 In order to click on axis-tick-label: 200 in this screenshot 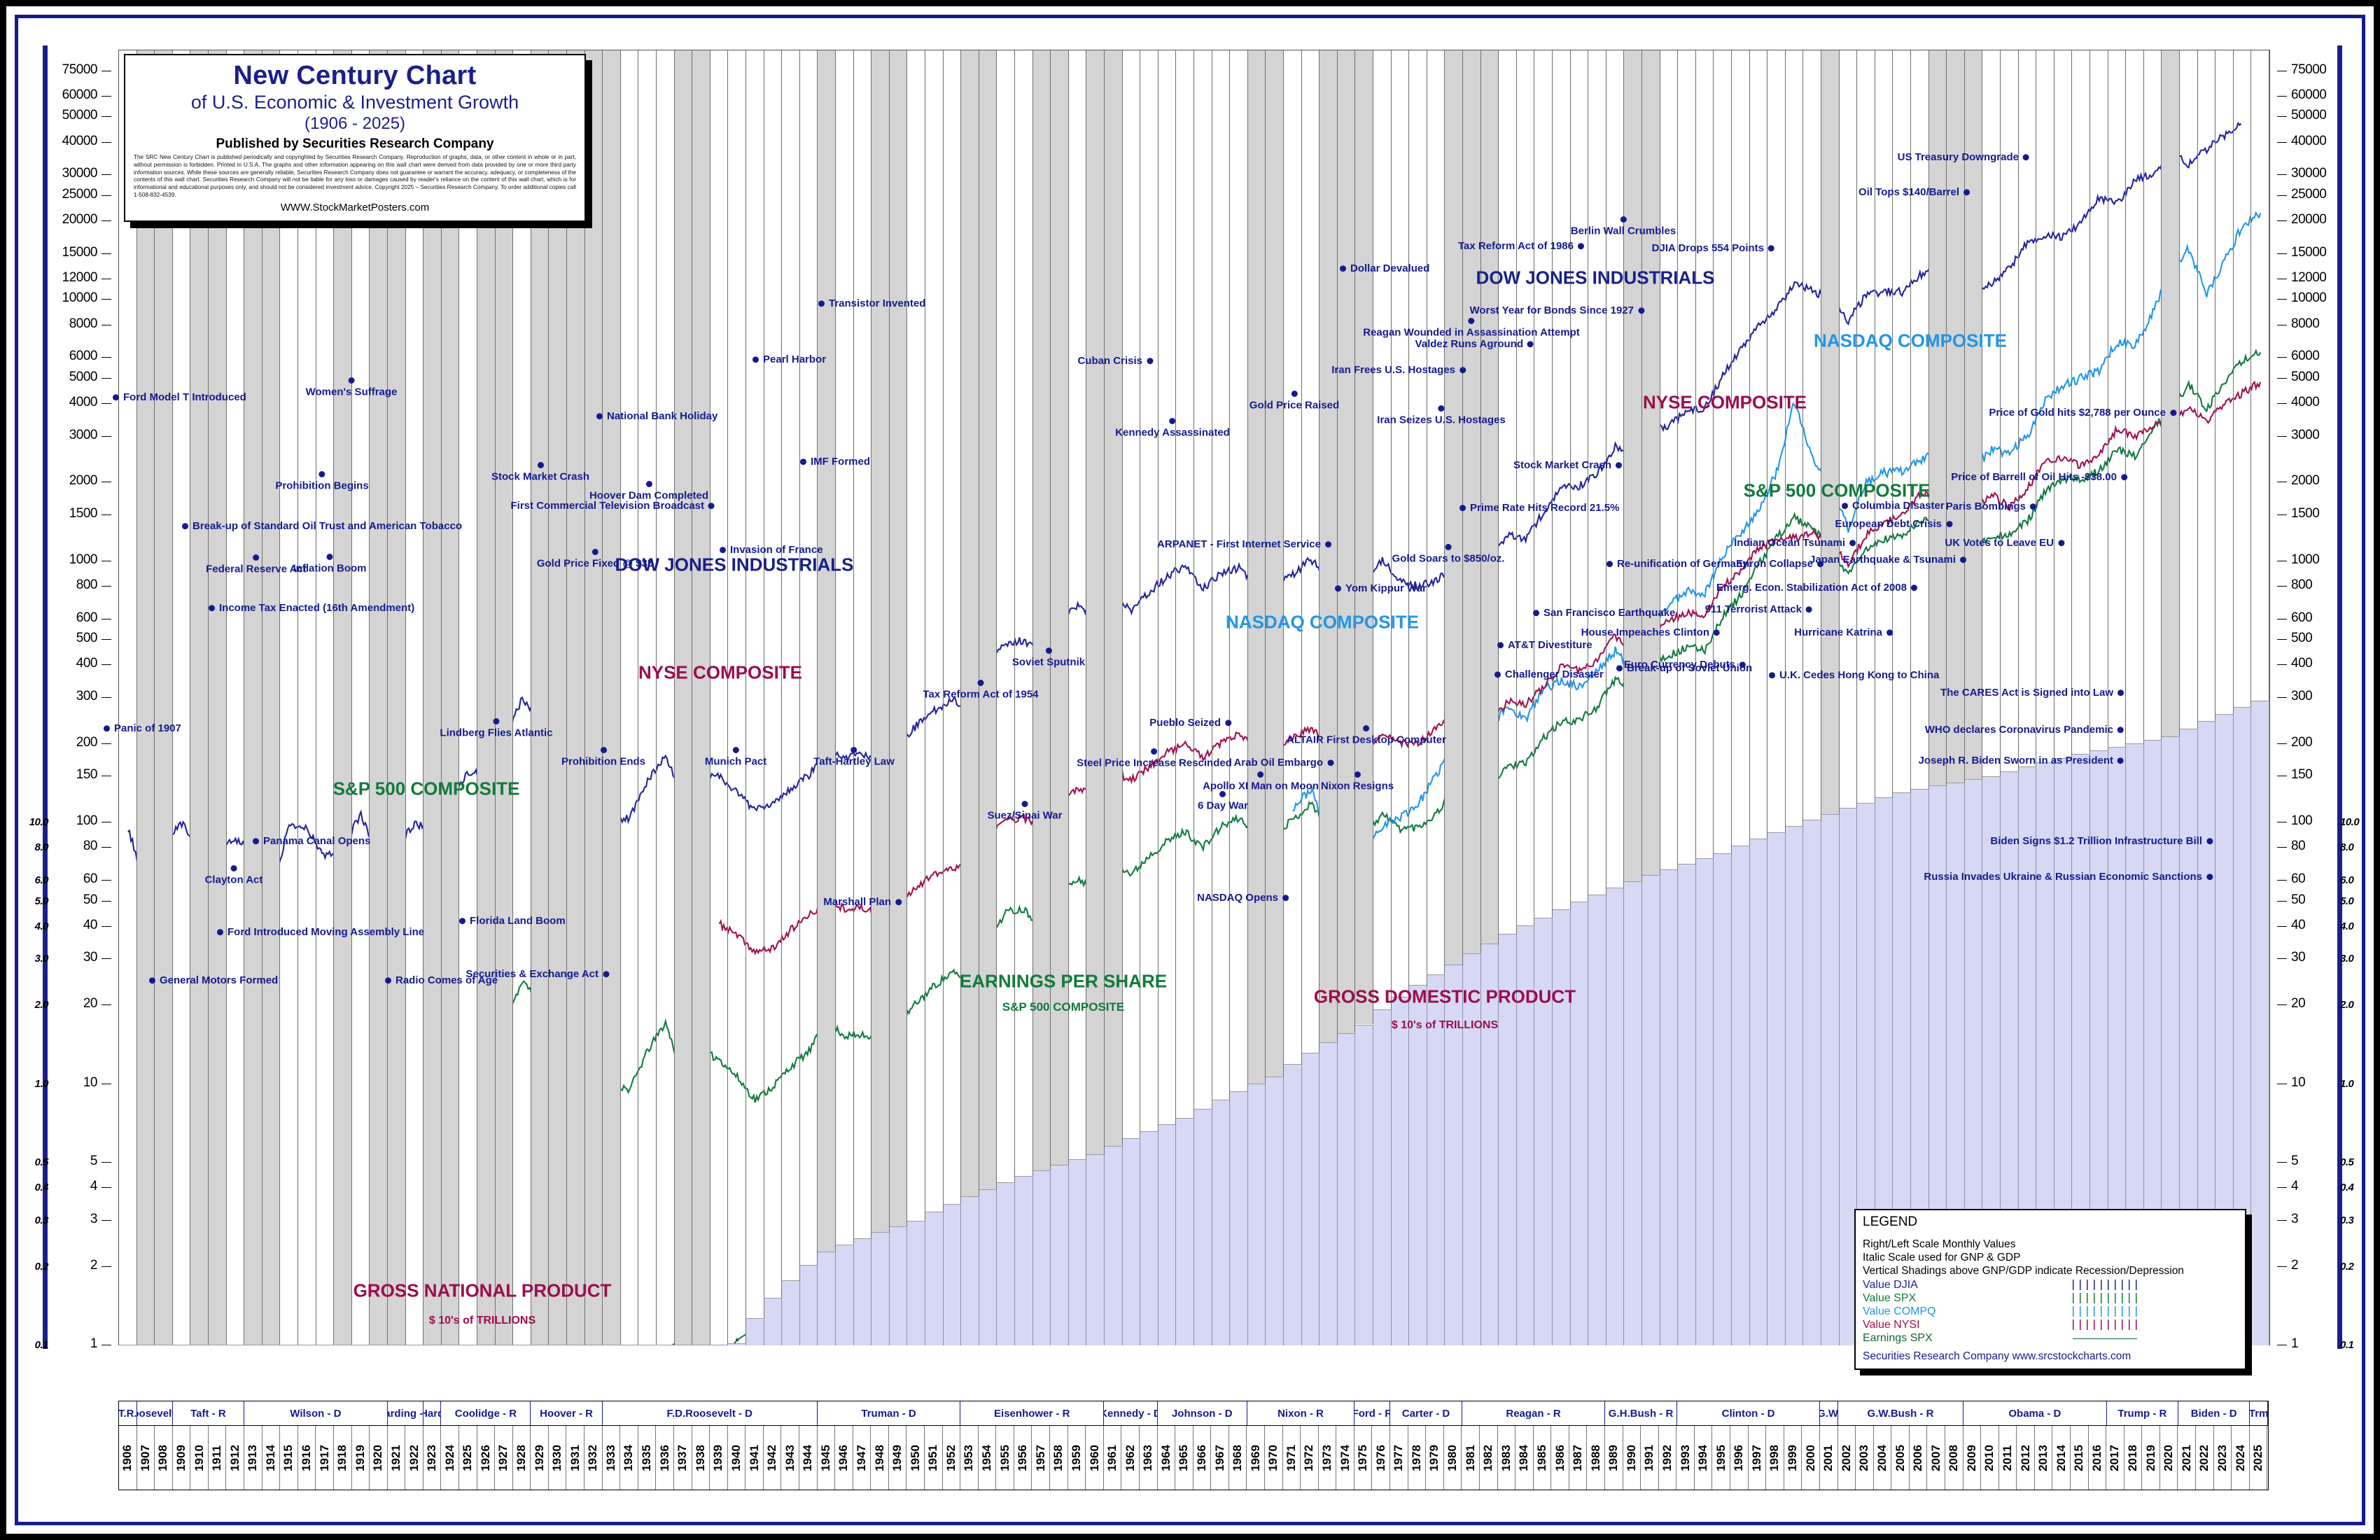, I will do `click(2302, 742)`.